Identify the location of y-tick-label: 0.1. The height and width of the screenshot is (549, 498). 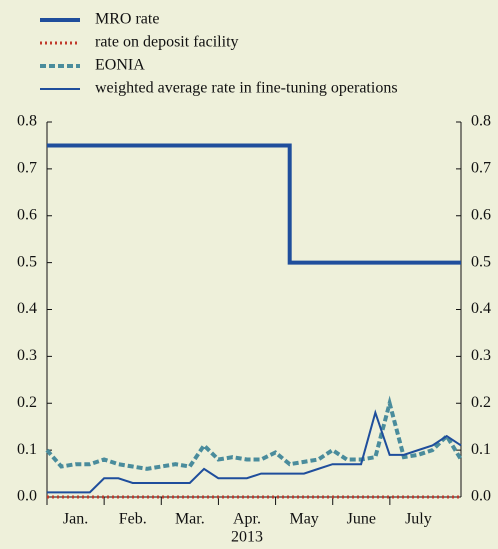
(27, 449).